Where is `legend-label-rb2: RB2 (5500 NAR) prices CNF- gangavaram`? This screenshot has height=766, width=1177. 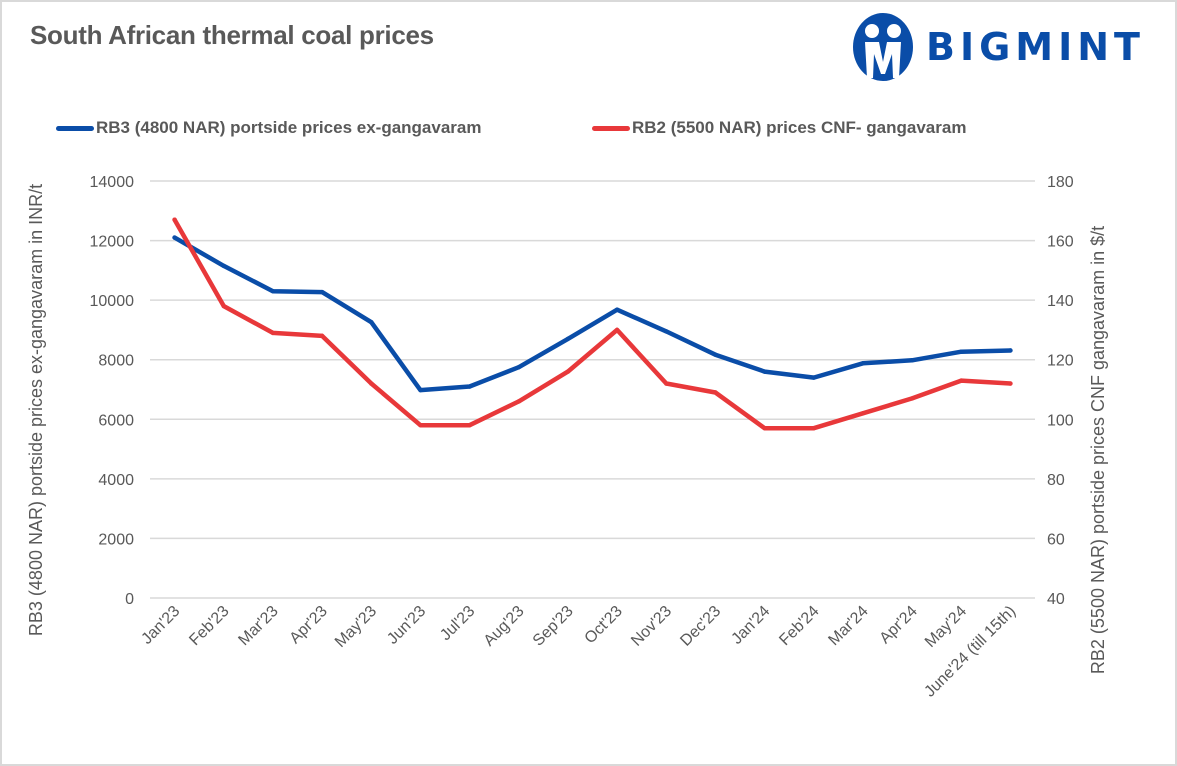
legend-label-rb2: RB2 (5500 NAR) prices CNF- gangavaram is located at coordinates (799, 127).